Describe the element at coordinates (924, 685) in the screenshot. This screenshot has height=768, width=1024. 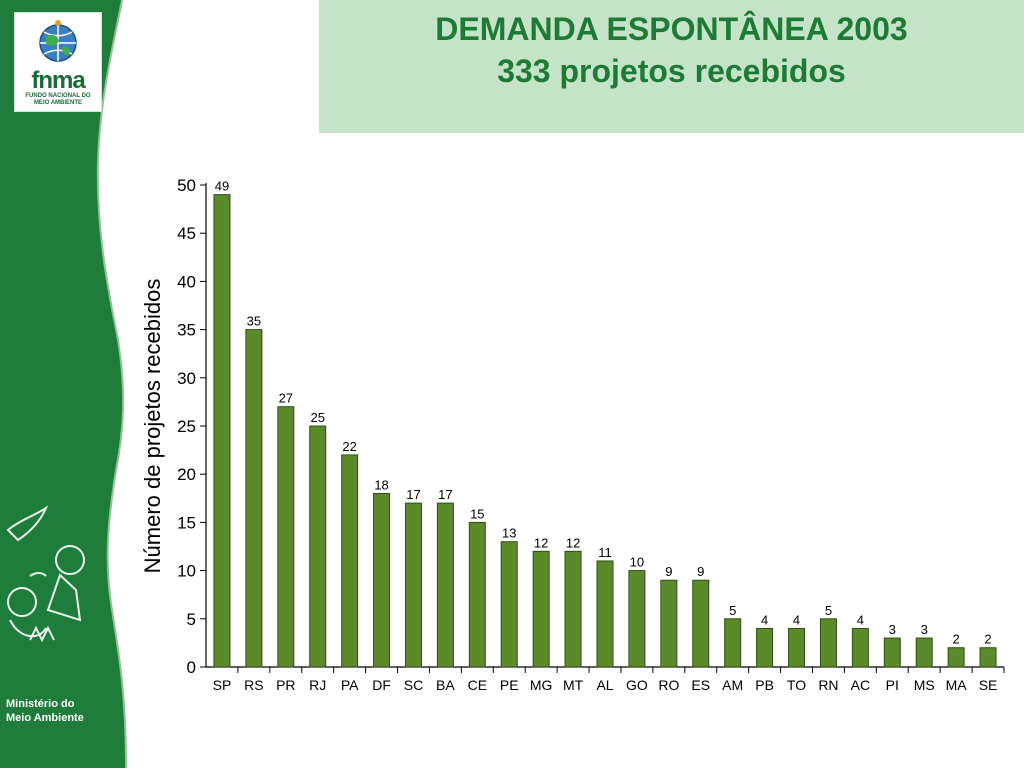
I see `x-tick-label: MS` at that location.